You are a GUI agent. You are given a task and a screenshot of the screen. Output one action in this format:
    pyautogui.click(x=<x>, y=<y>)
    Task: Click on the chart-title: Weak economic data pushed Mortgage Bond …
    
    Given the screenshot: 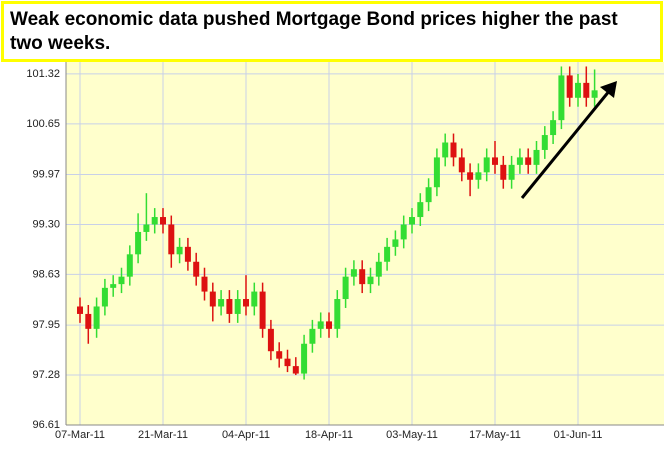 What is the action you would take?
    pyautogui.click(x=314, y=31)
    